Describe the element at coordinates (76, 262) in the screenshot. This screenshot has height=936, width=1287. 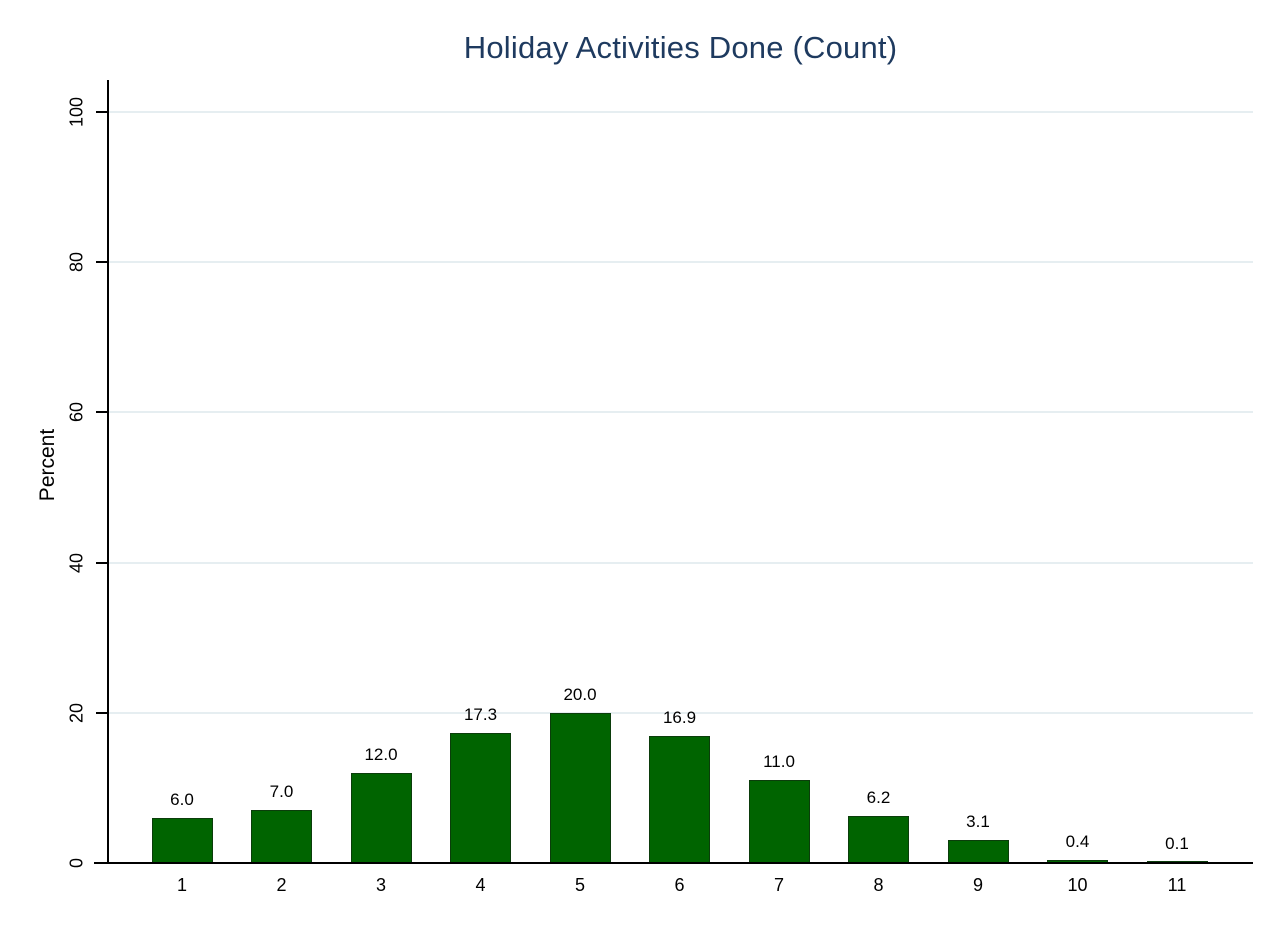
I see `y-tick-label: 80` at that location.